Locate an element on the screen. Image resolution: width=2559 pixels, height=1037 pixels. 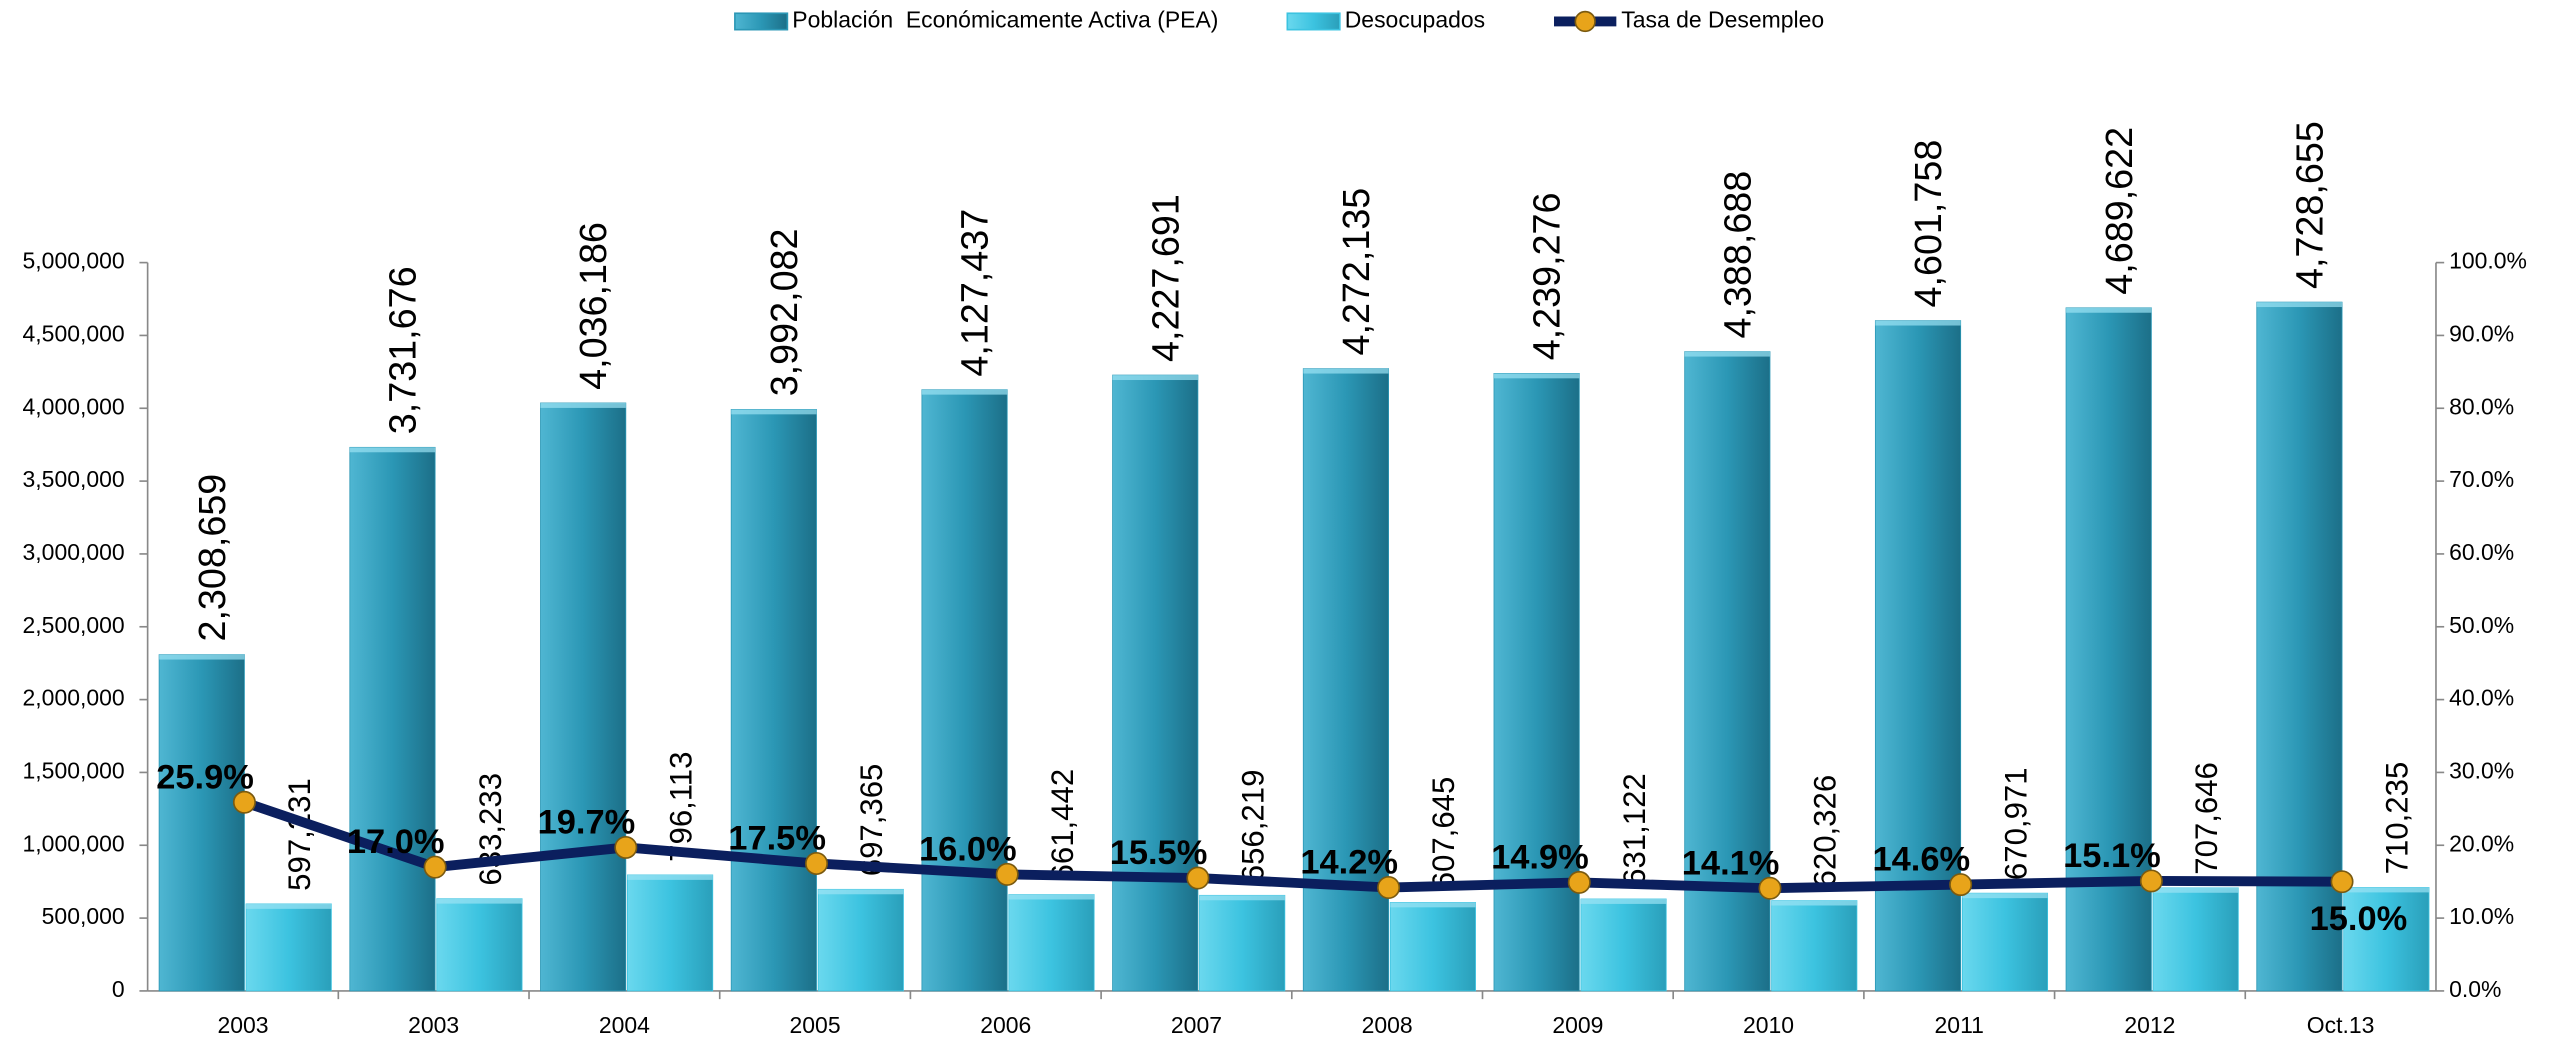
y-tick-label: 5,000,000 is located at coordinates (74, 261).